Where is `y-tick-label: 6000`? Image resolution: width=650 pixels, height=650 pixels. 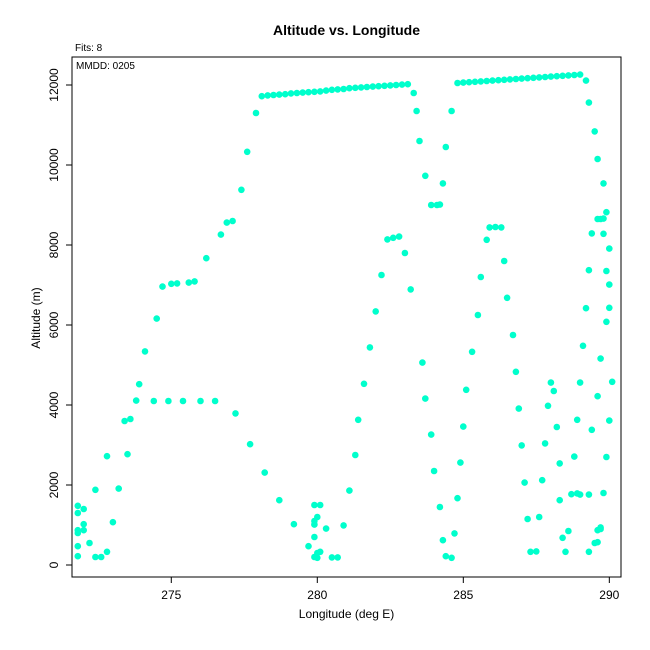
y-tick-label: 6000 is located at coordinates (54, 324).